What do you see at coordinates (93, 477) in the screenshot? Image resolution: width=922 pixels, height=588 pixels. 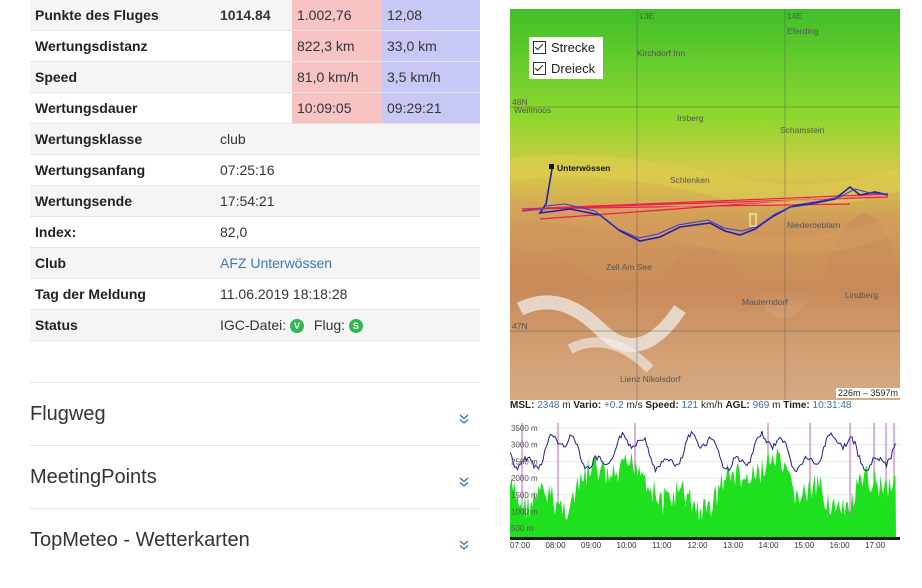 I see `panel-title-meetingpoints: MeetingPoints` at bounding box center [93, 477].